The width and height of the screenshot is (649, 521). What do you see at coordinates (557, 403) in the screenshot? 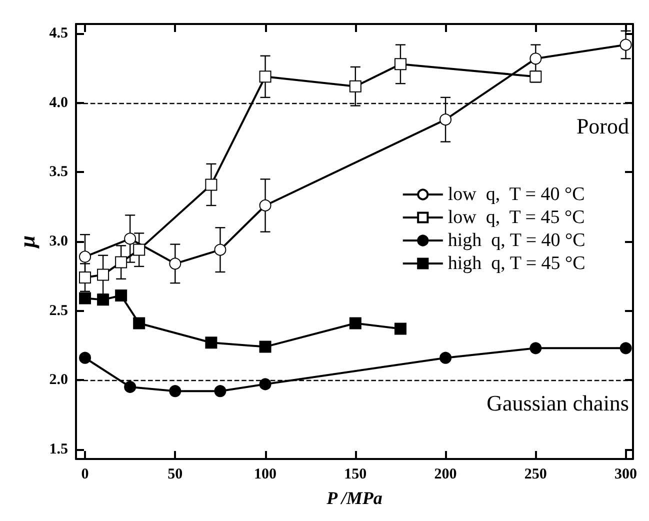
I see `ref-line-label: Gaussian chains` at bounding box center [557, 403].